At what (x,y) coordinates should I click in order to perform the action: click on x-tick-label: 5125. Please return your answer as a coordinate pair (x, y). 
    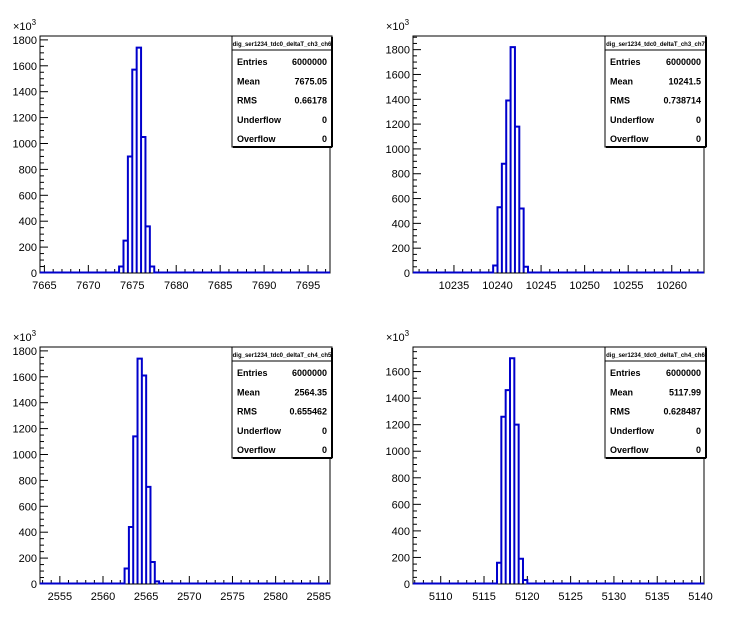
    Looking at the image, I should click on (570, 597).